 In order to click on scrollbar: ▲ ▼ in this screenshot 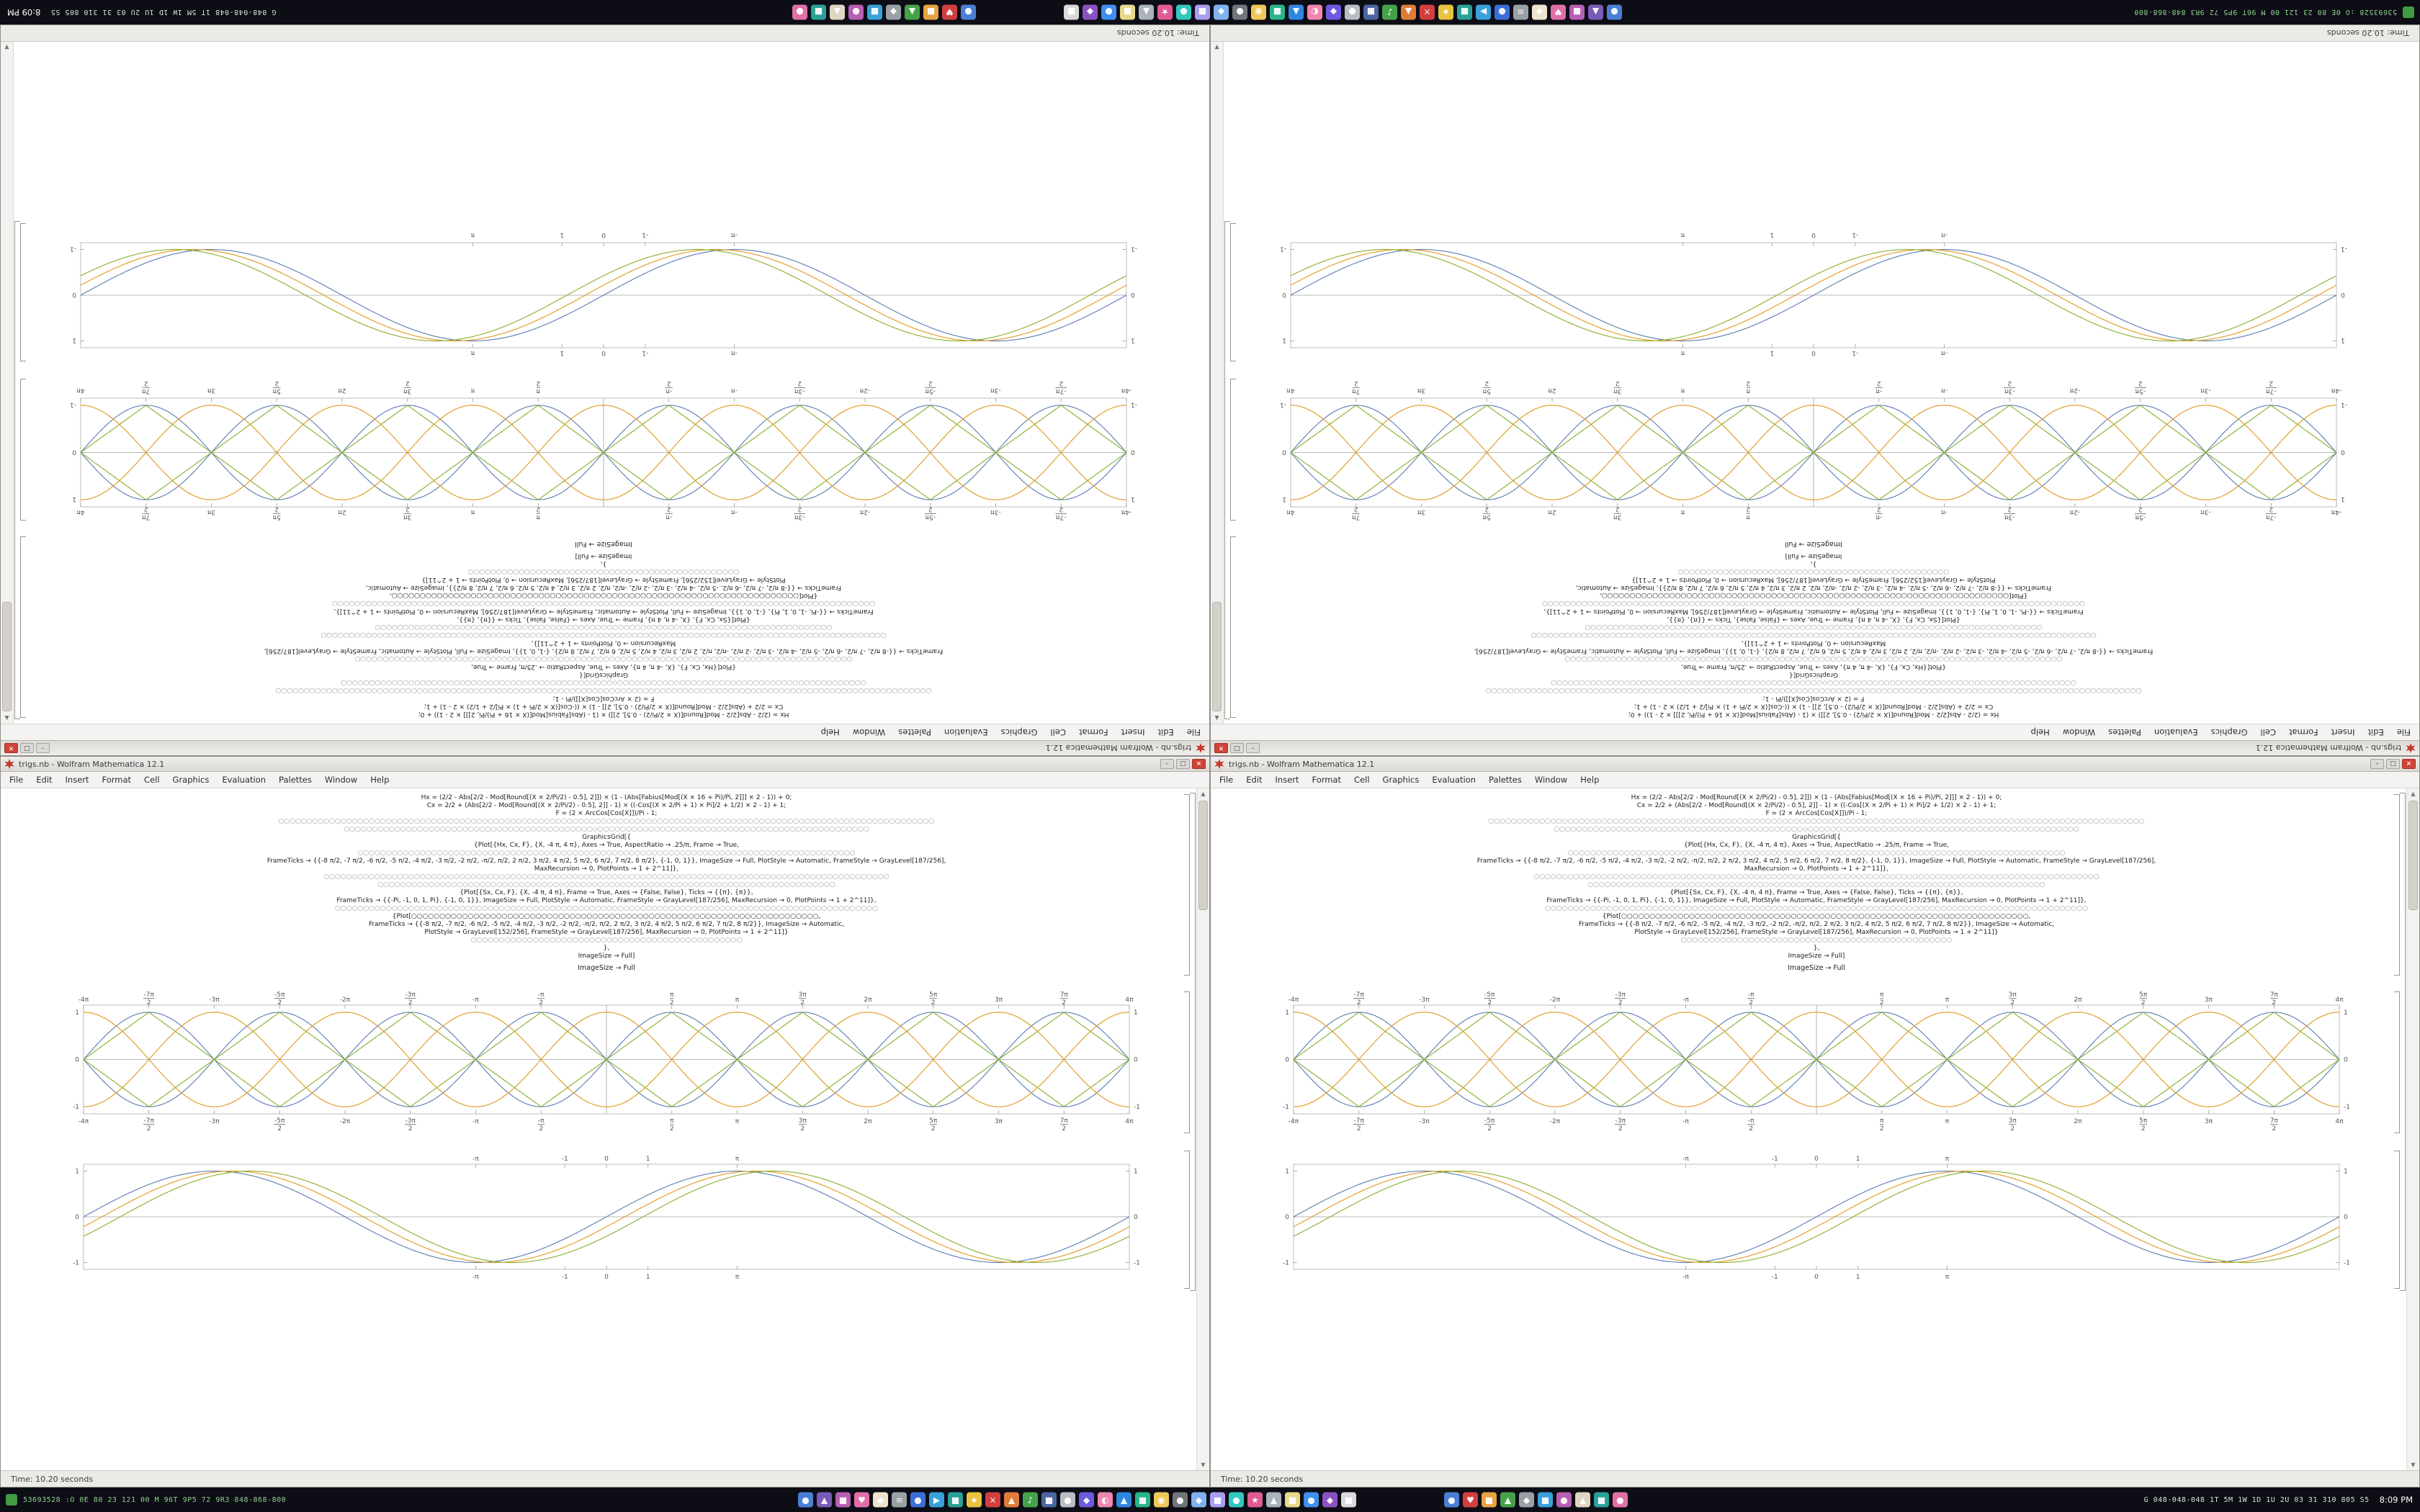, I will do `click(7, 383)`.